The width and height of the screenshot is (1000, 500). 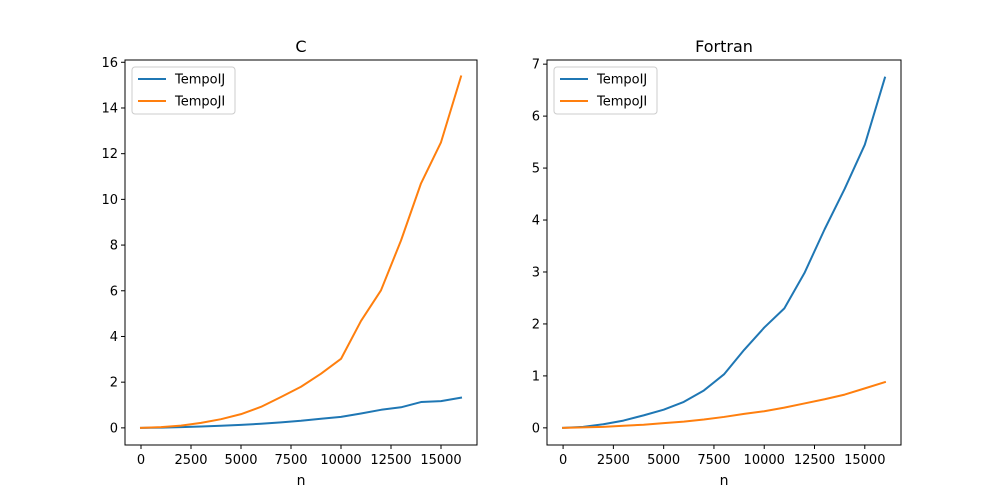 What do you see at coordinates (109, 154) in the screenshot?
I see `y-tick-label: 12` at bounding box center [109, 154].